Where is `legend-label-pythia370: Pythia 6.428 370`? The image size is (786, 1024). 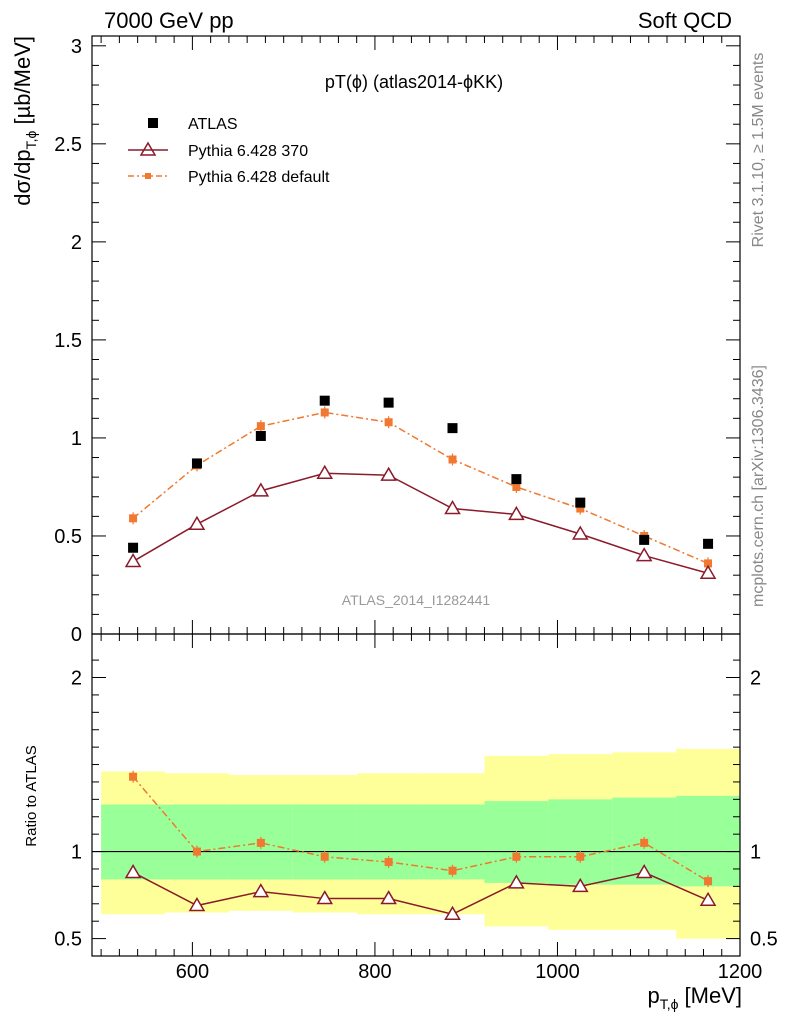
legend-label-pythia370: Pythia 6.428 370 is located at coordinates (248, 151).